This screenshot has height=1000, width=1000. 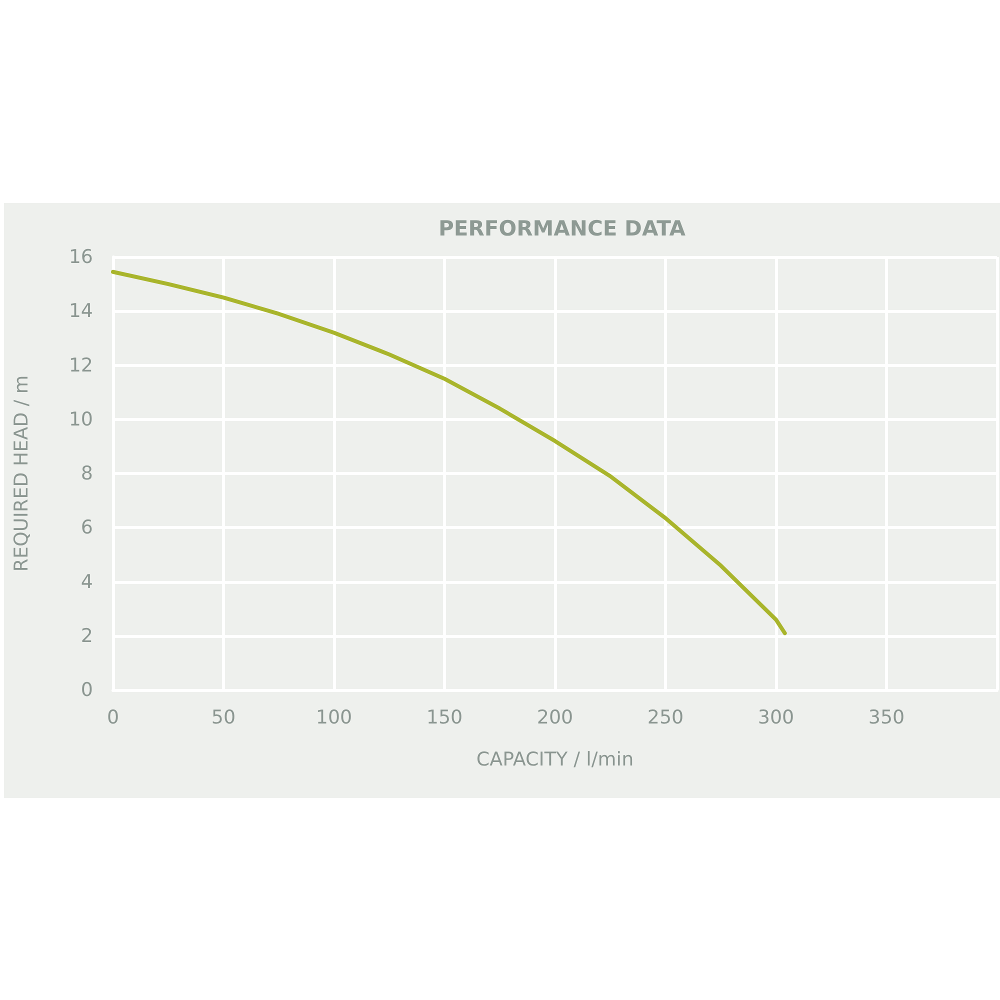 What do you see at coordinates (86, 473) in the screenshot?
I see `y-tick-label: 8` at bounding box center [86, 473].